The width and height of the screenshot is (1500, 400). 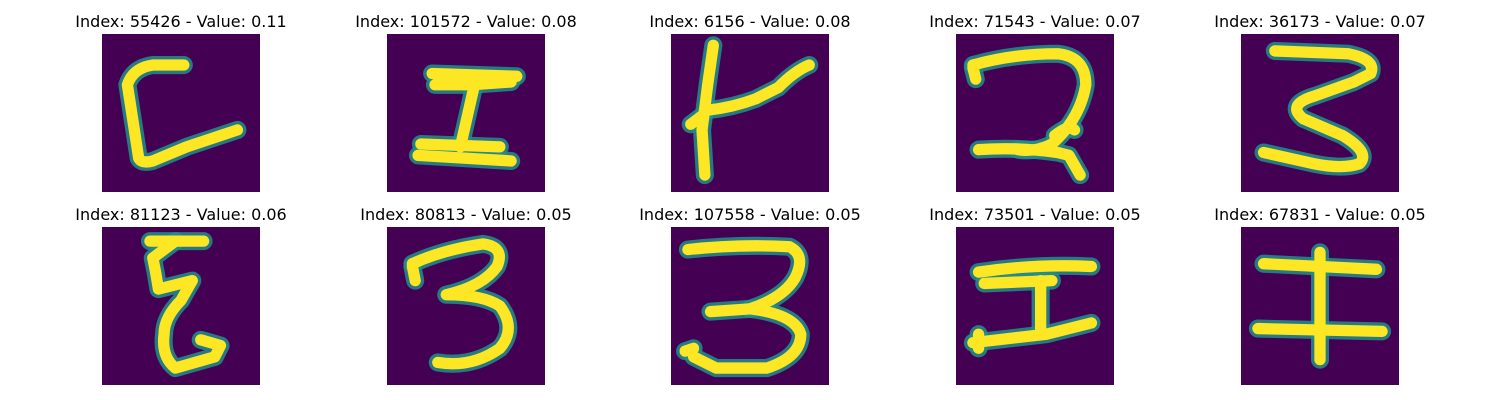 What do you see at coordinates (1035, 21) in the screenshot?
I see `panel-title: Index: 71543 - Value: 0.07` at bounding box center [1035, 21].